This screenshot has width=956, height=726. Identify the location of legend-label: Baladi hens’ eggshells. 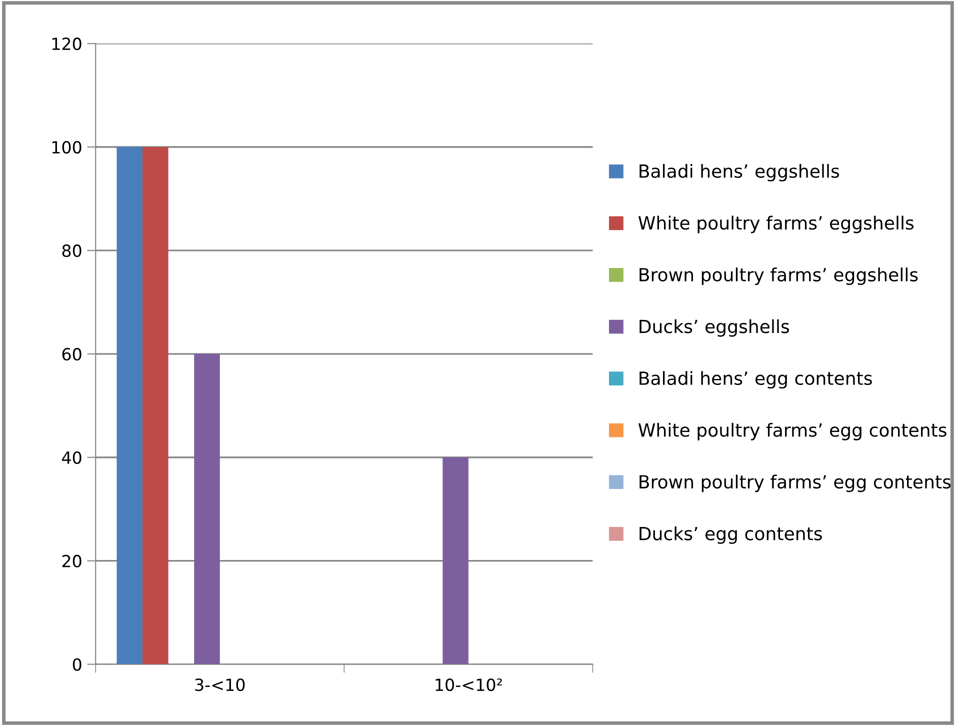
(740, 173).